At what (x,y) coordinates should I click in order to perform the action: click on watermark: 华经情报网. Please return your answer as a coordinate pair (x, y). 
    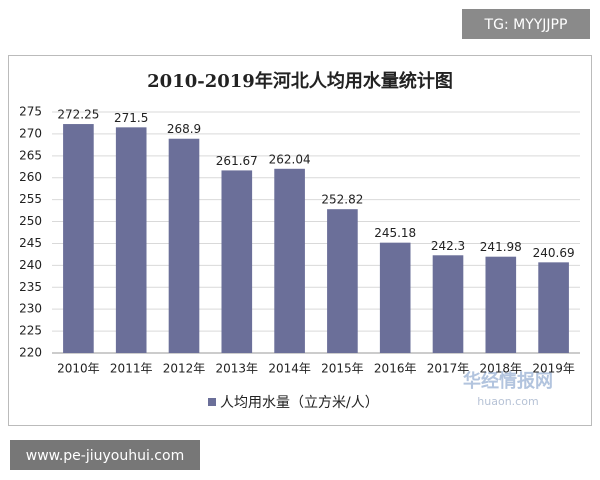
    Looking at the image, I should click on (508, 381).